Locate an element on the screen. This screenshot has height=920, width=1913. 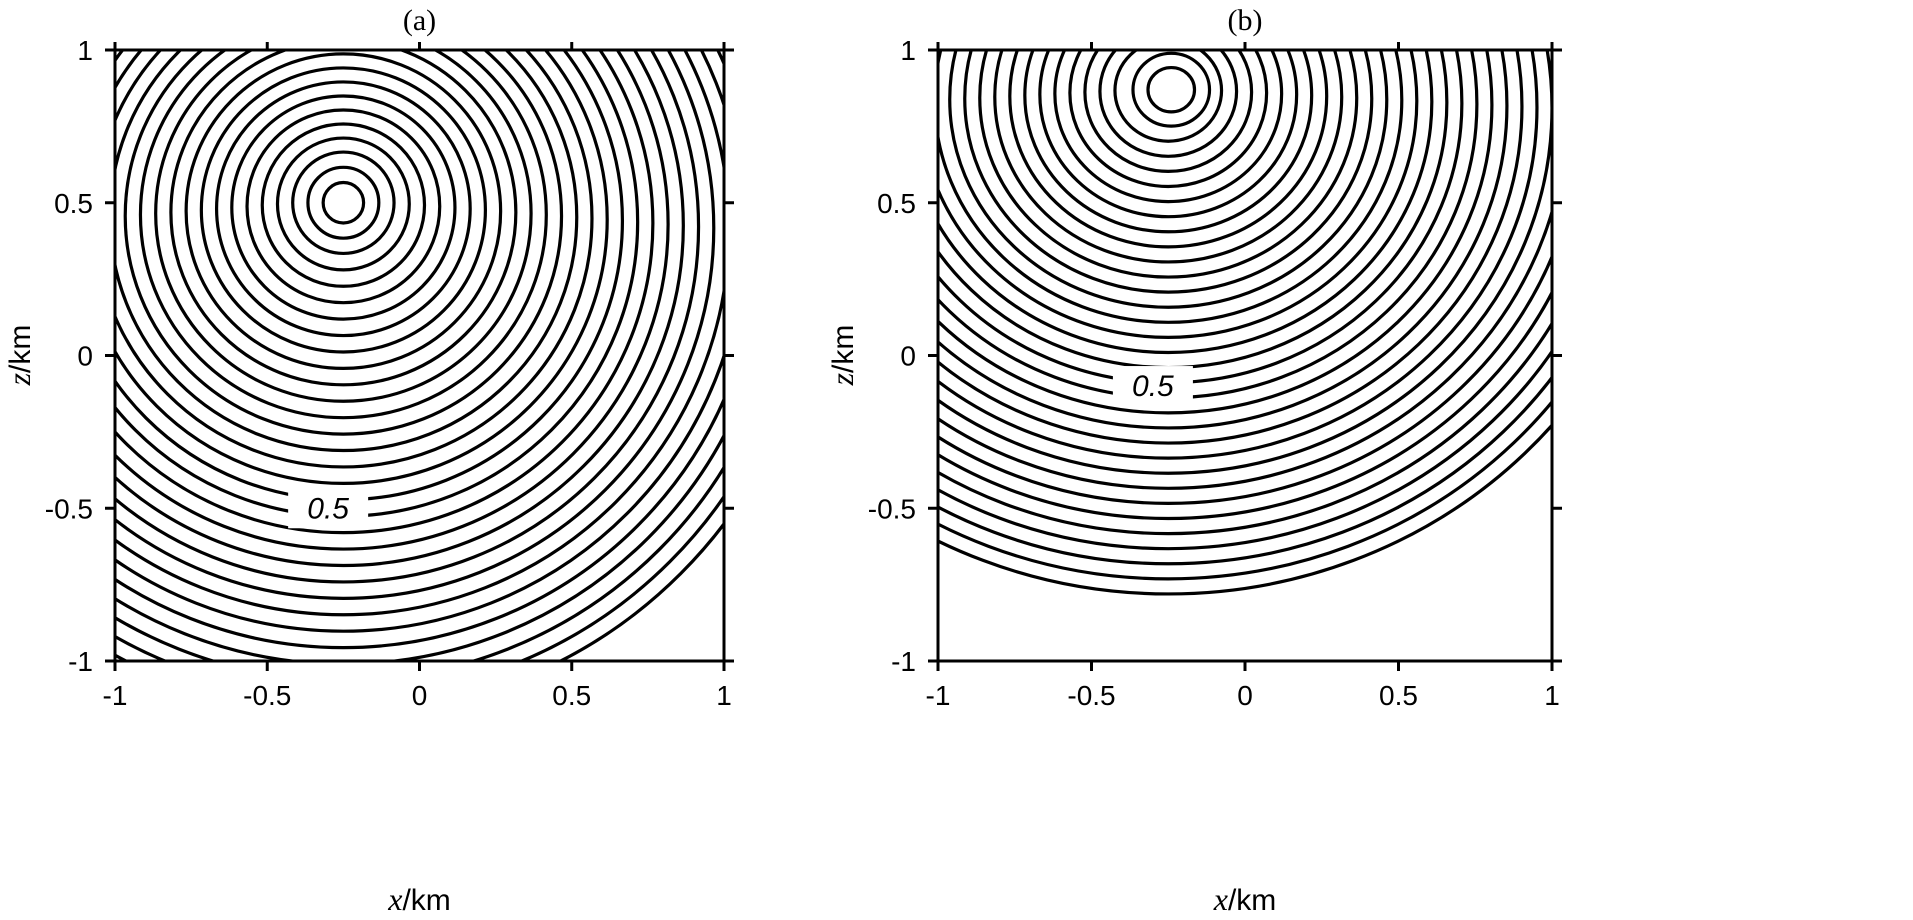
panel-title: (a) is located at coordinates (419, 20).